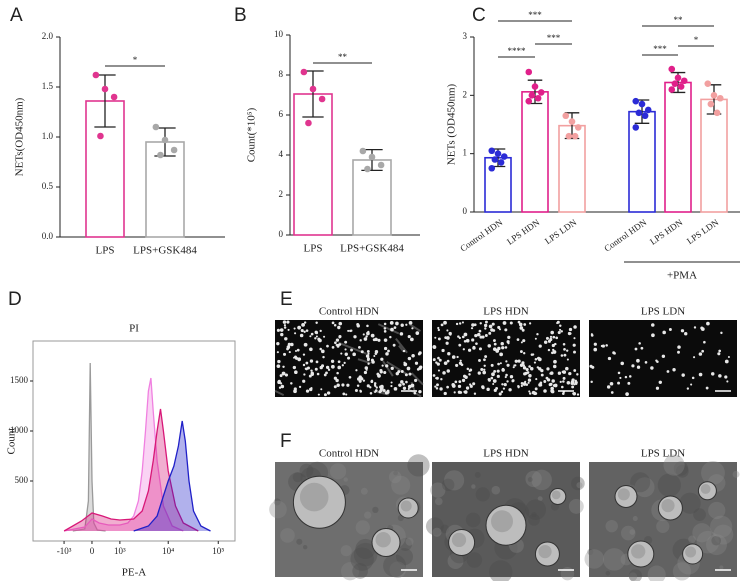 The height and width of the screenshot is (581, 743). Describe the element at coordinates (281, 194) in the screenshot. I see `y-tick-label: 2` at that location.